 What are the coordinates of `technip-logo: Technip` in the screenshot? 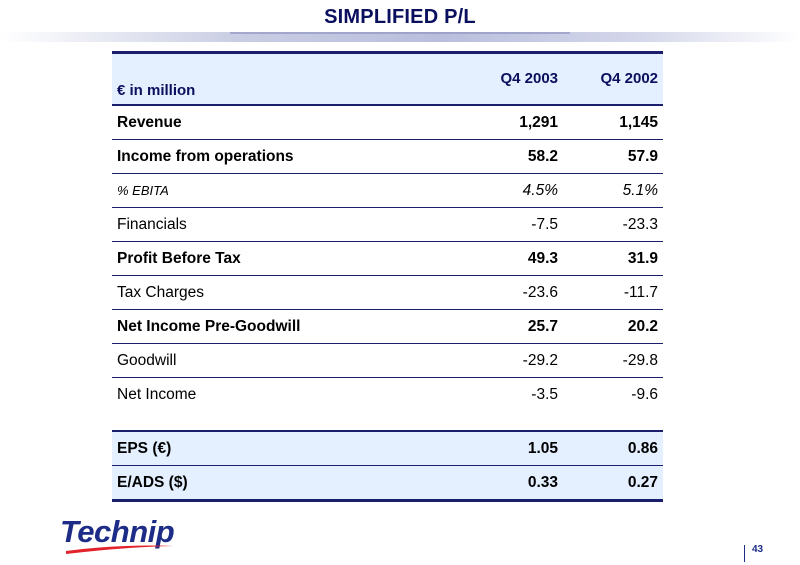 It's located at (117, 531).